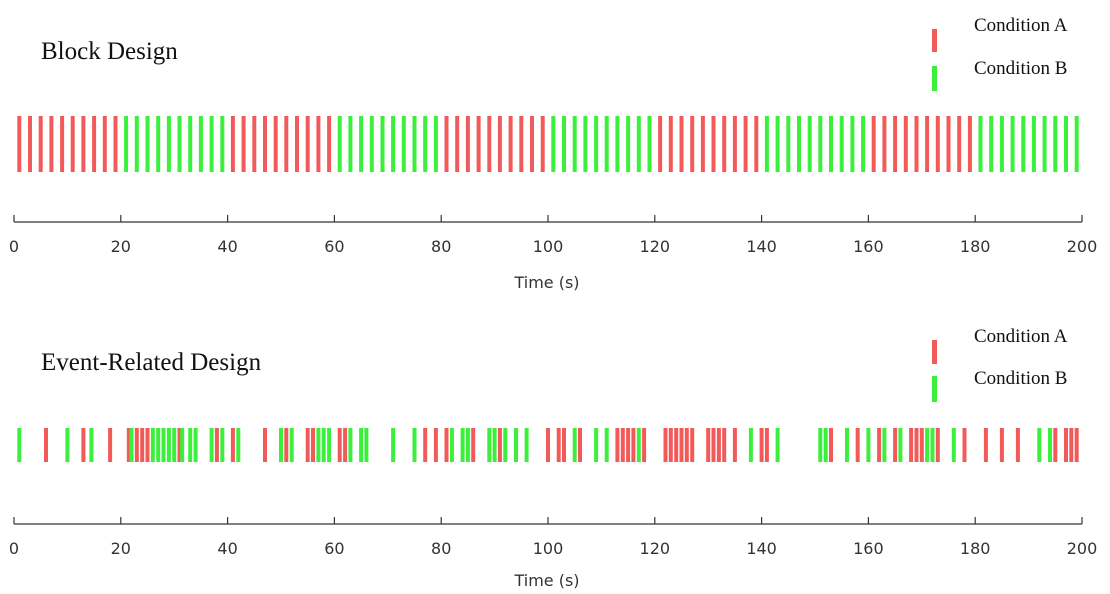 The height and width of the screenshot is (594, 1110). Describe the element at coordinates (334, 246) in the screenshot. I see `x-tick-label: 60` at that location.